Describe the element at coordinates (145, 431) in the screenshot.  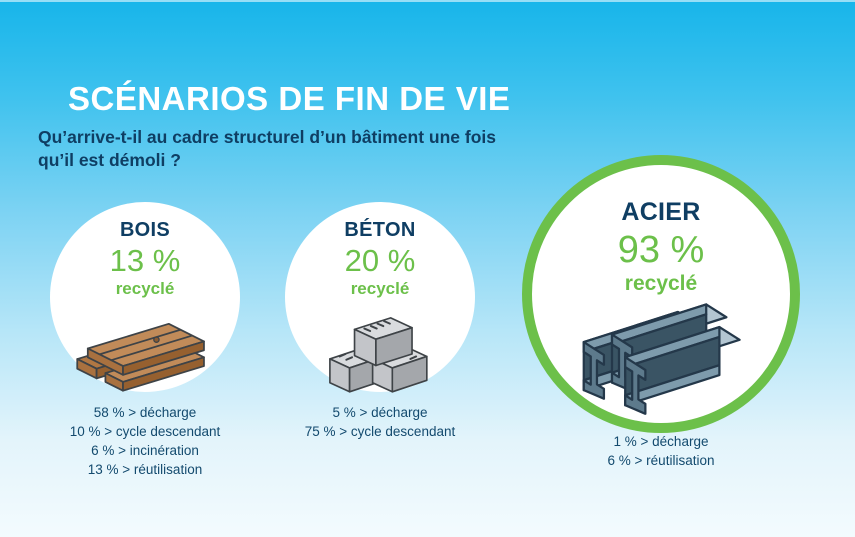
I see `breakdown-item: 10 % > cycle descendant` at that location.